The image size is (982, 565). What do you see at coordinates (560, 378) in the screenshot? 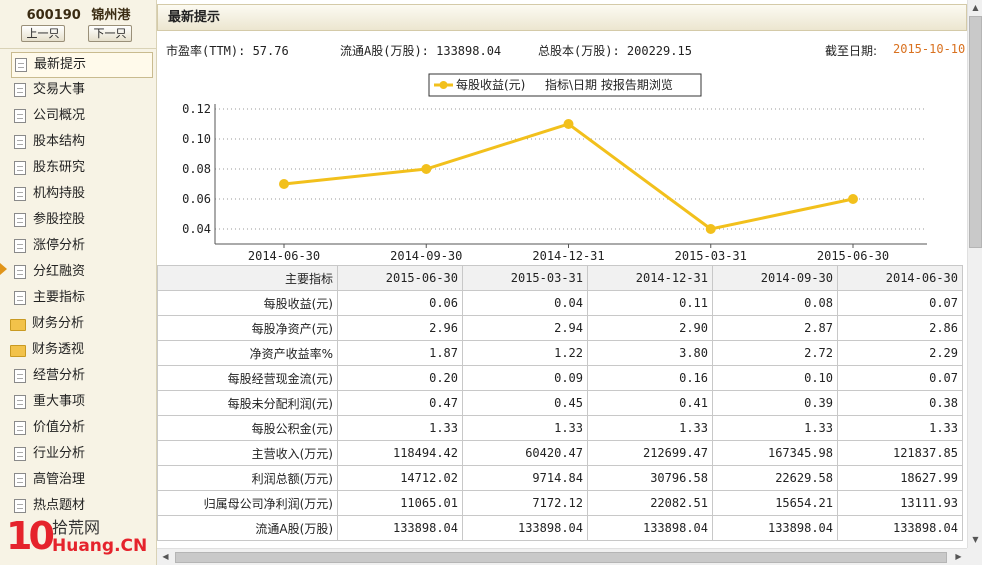
I see `table-row: 每股经营现金流(元) 0.20 0.09 0.16 0.10 0.07` at bounding box center [560, 378].